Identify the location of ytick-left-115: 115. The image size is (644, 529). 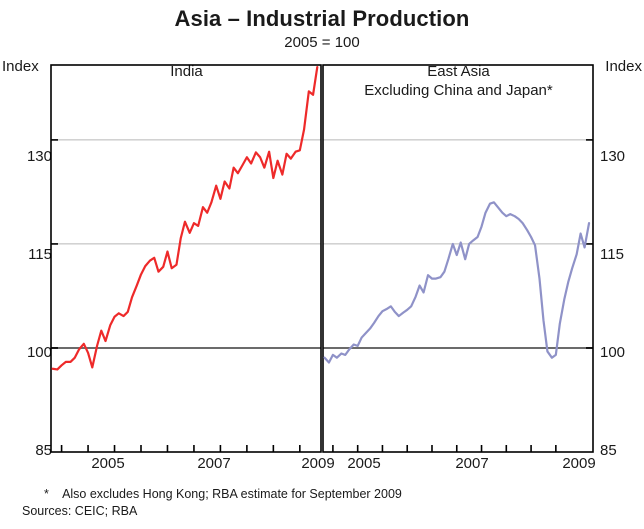
(40, 254).